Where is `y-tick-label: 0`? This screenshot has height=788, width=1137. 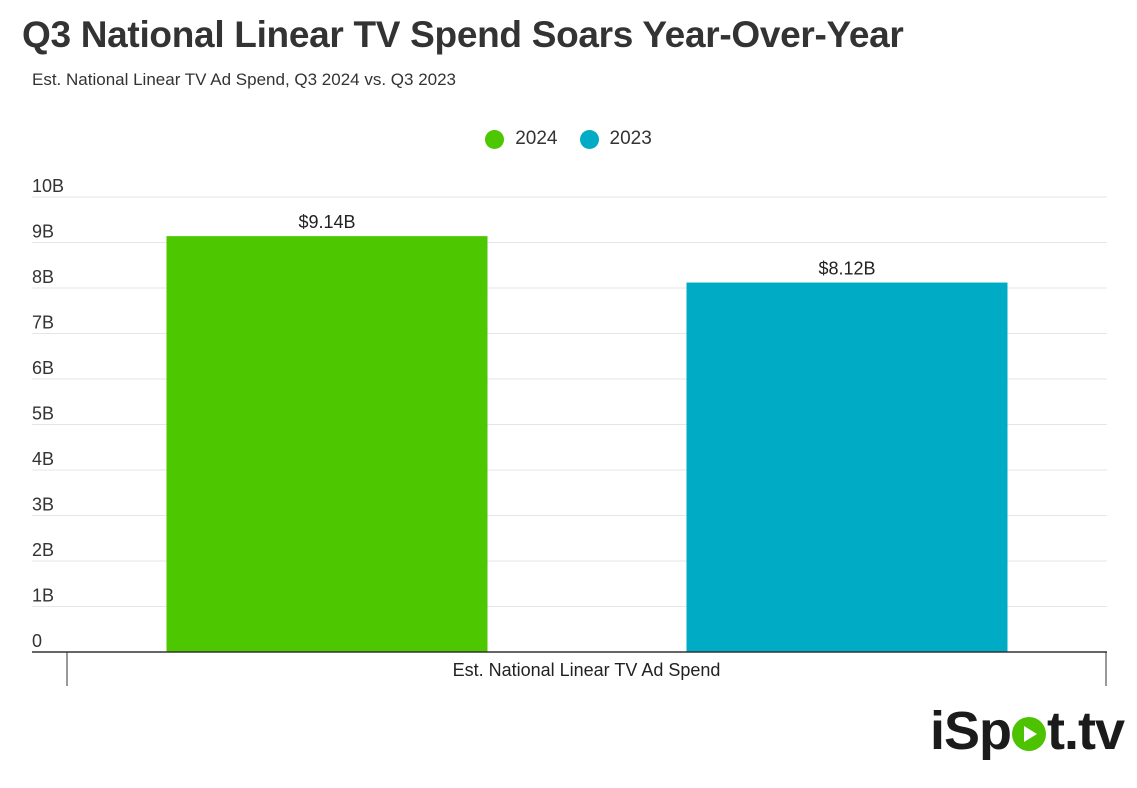
y-tick-label: 0 is located at coordinates (37, 641).